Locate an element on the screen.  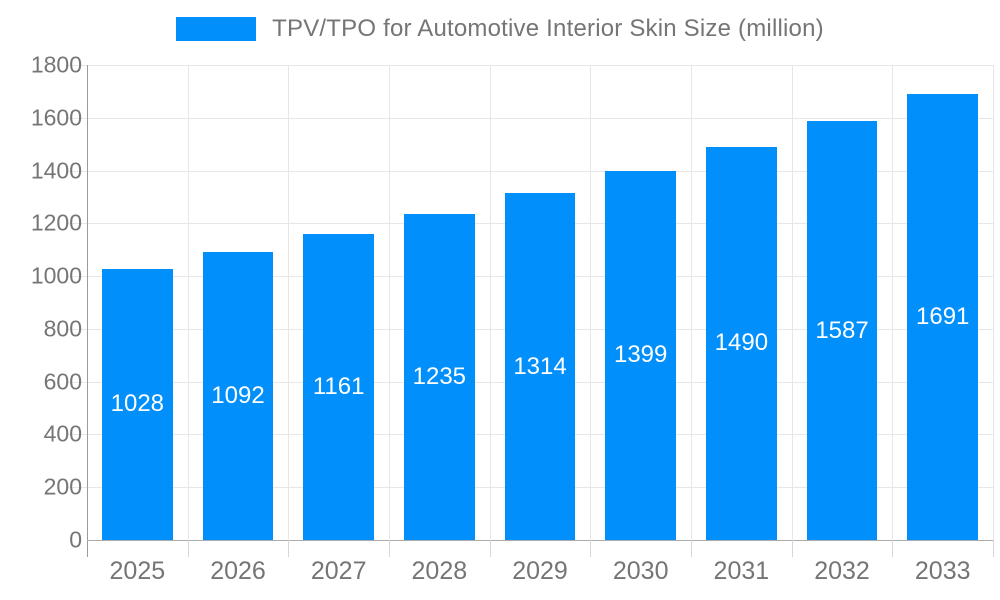
bar-slot: 1314 is located at coordinates (540, 302).